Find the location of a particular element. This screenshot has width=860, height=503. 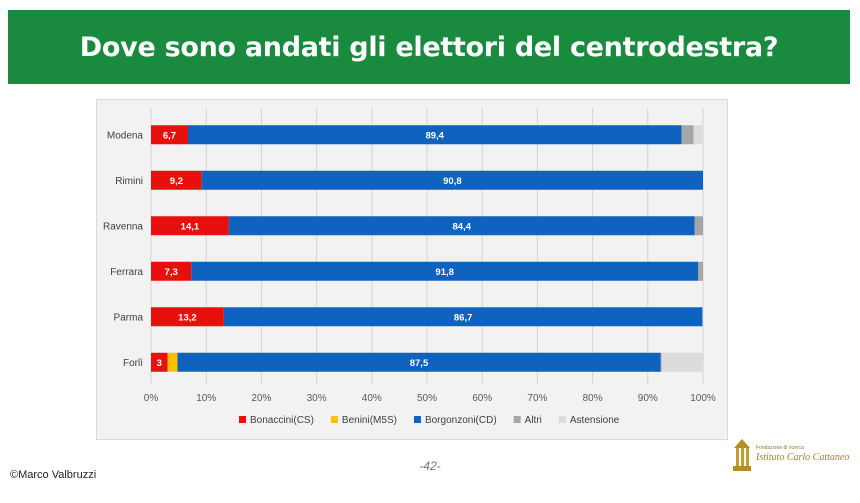

category-label: Modena is located at coordinates (125, 135).